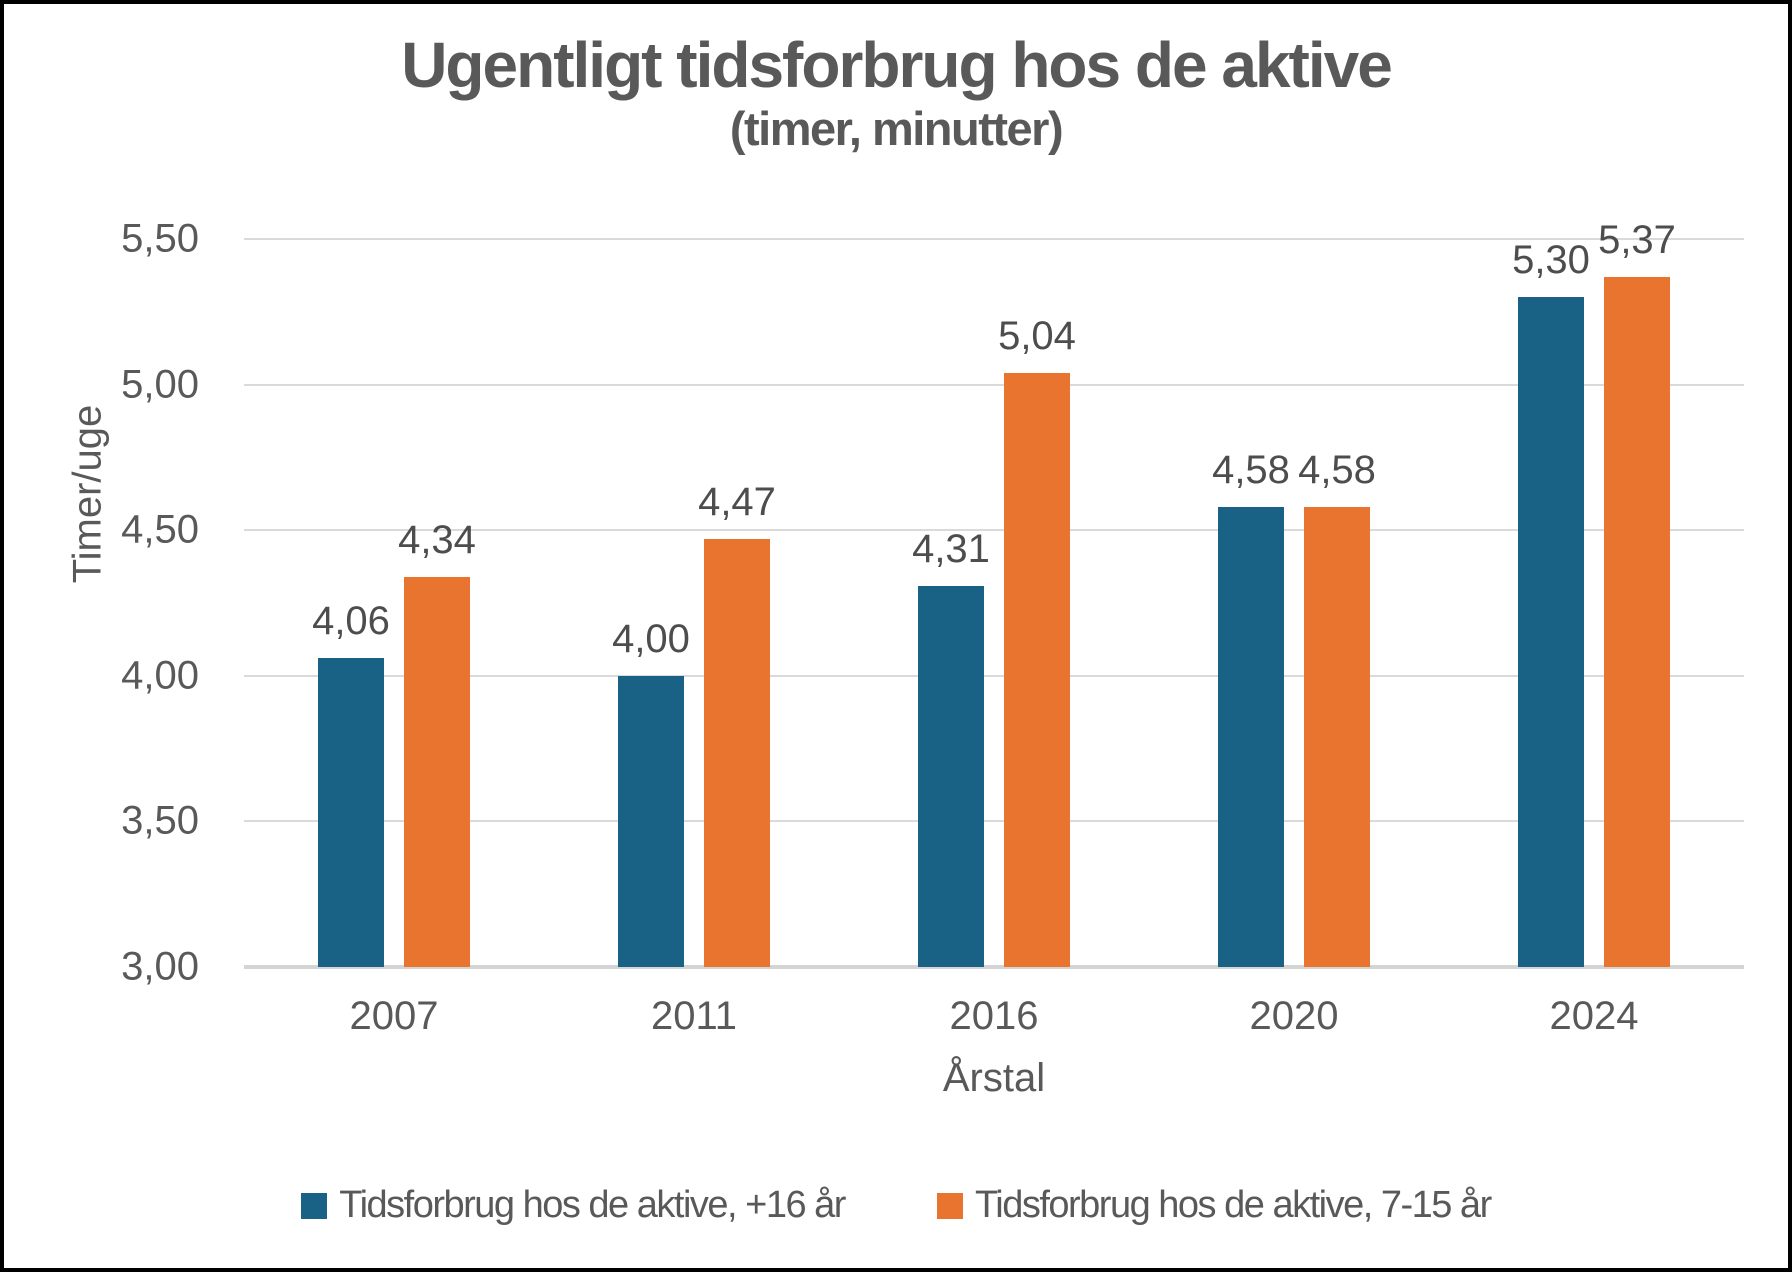  What do you see at coordinates (651, 792) in the screenshot?
I see `bar: 4,00` at bounding box center [651, 792].